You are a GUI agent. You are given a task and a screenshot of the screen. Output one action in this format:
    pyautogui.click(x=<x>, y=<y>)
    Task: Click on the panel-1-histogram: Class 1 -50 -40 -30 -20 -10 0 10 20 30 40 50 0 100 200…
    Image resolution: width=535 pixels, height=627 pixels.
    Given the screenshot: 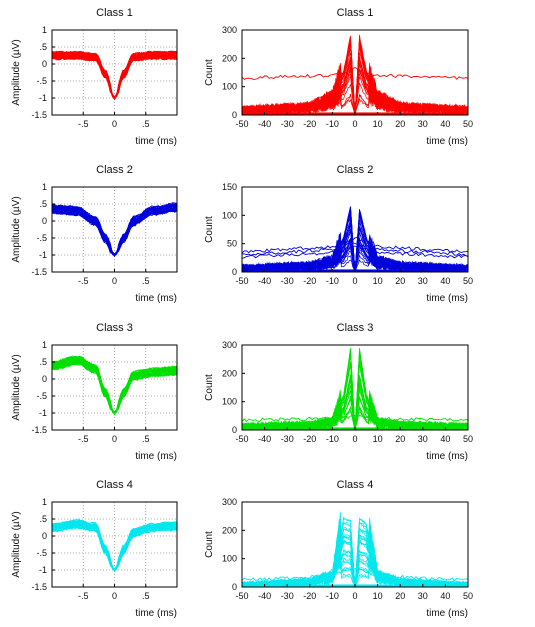 What is the action you would take?
    pyautogui.click(x=338, y=77)
    